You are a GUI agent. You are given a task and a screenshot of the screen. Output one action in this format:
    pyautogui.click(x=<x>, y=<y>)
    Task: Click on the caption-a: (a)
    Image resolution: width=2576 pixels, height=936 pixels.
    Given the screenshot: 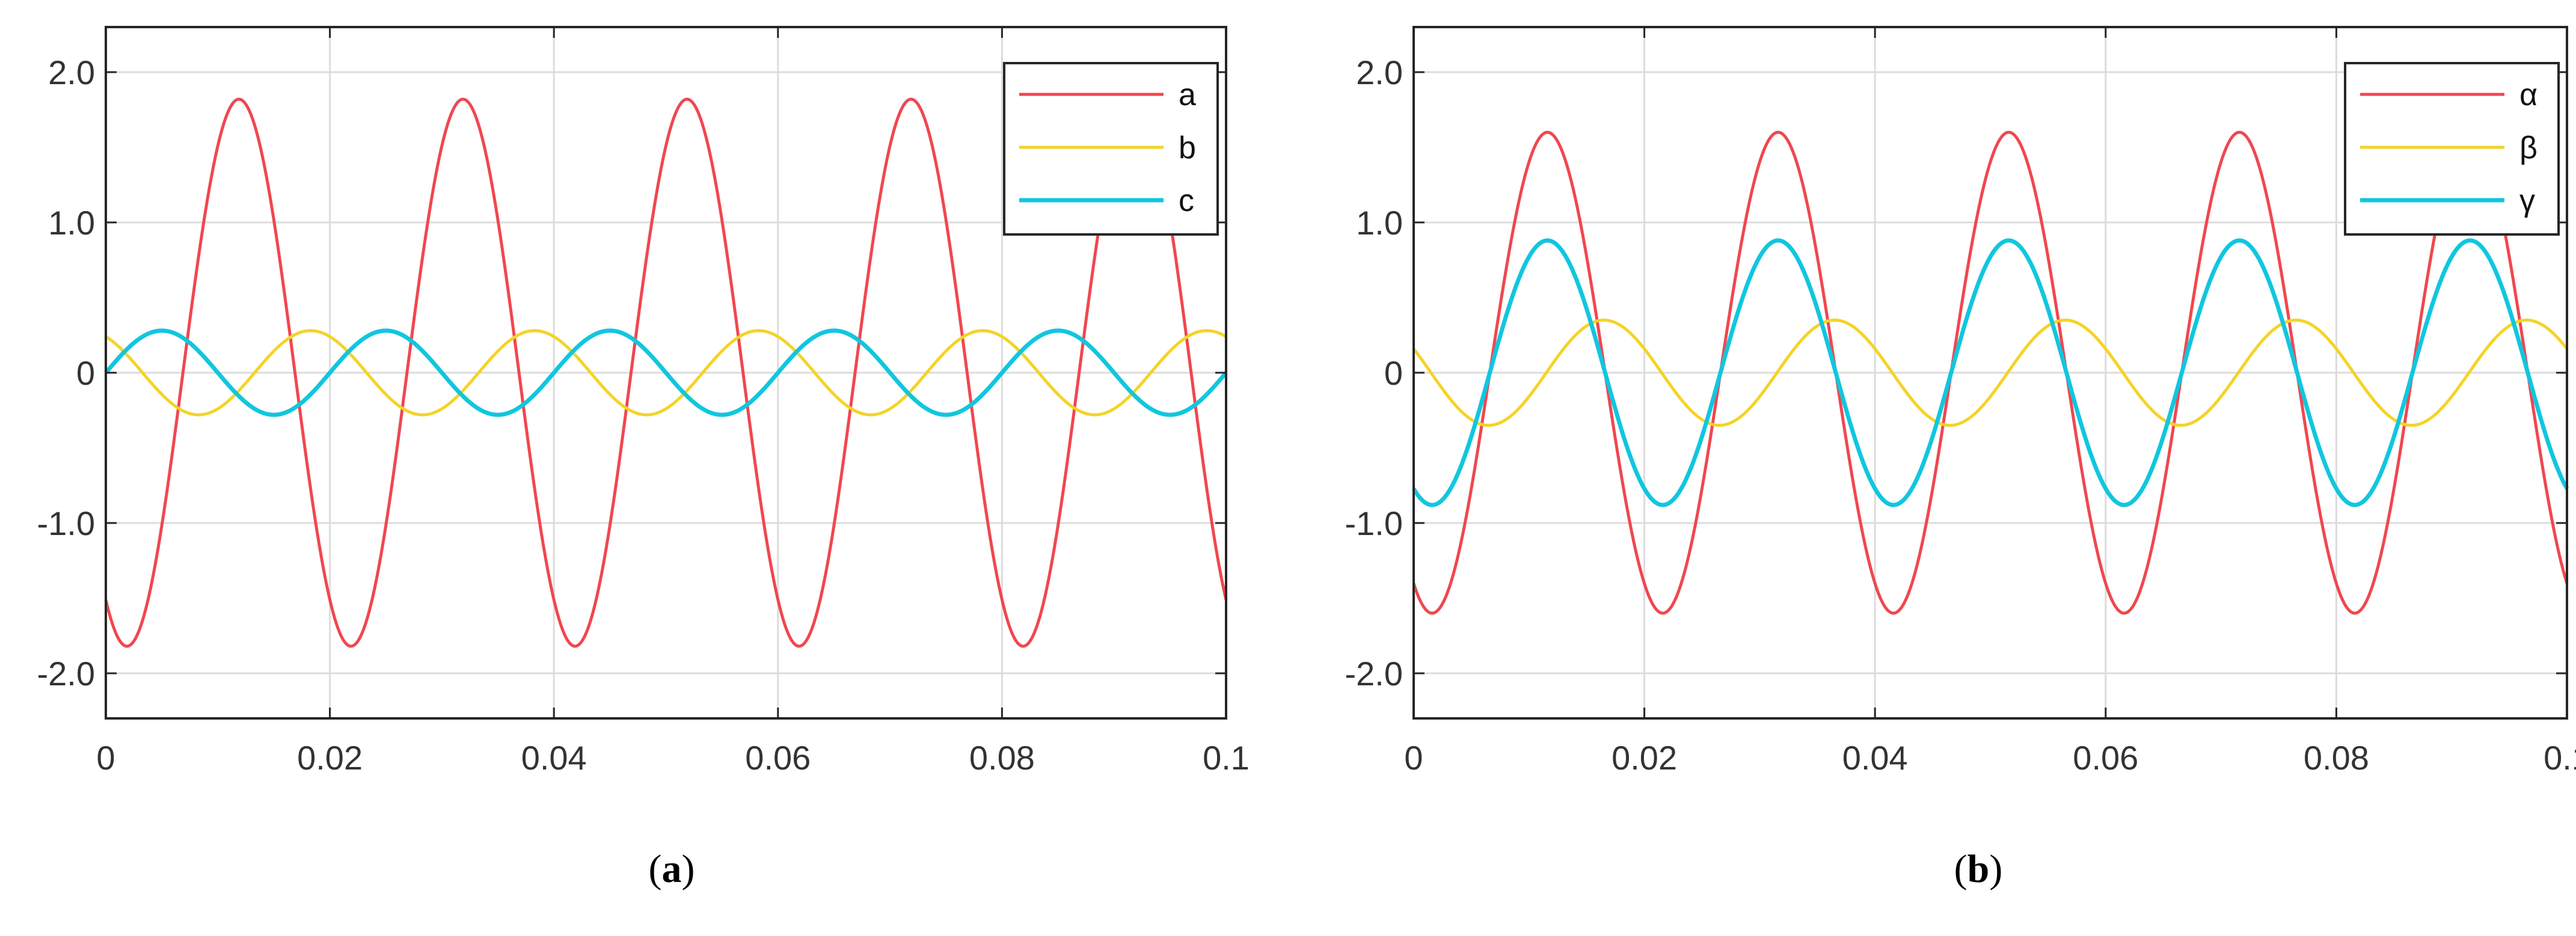 What is the action you would take?
    pyautogui.click(x=672, y=869)
    